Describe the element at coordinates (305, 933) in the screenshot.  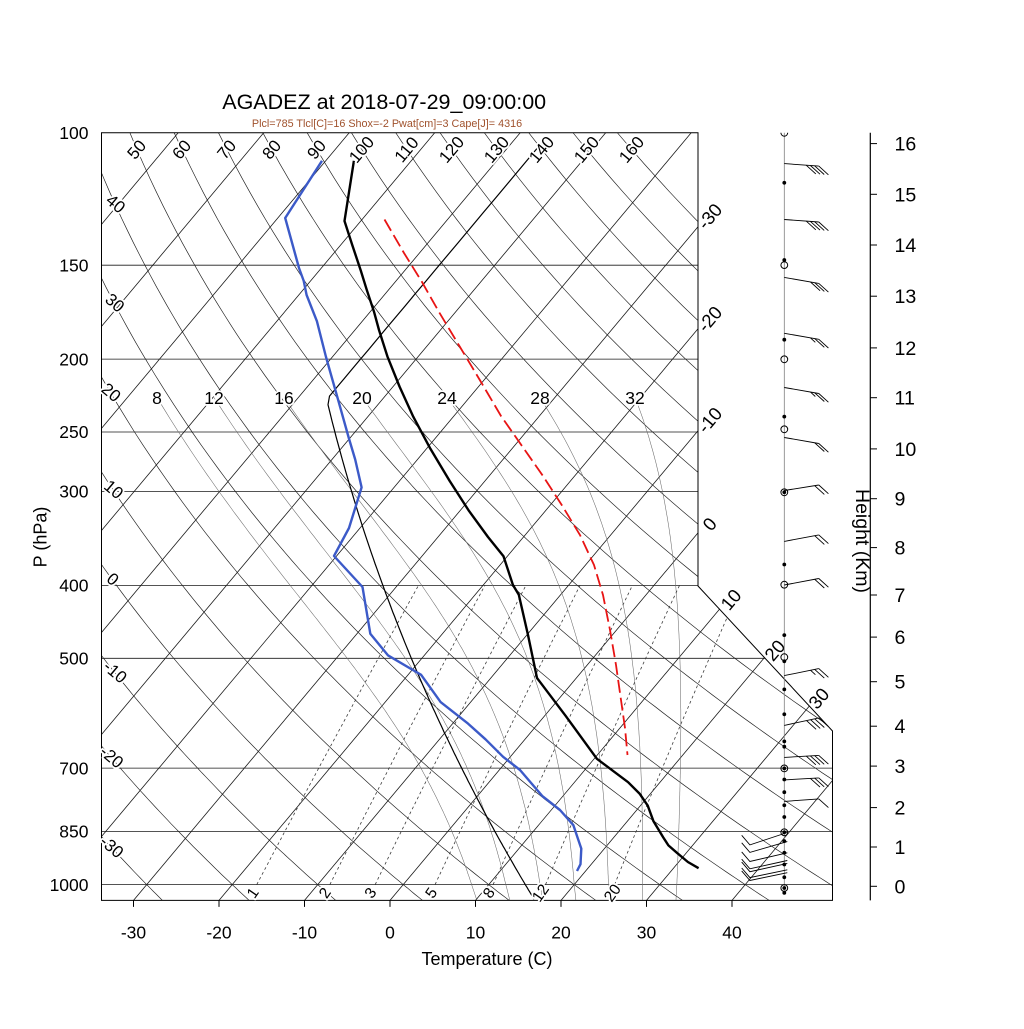
I see `svg-text: -10` at that location.